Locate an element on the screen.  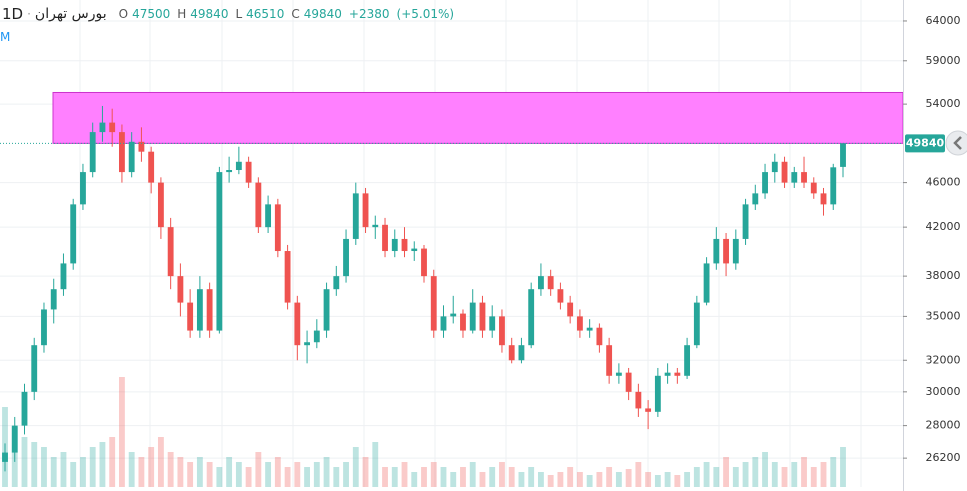
y-tick-label: 38000 is located at coordinates (943, 275).